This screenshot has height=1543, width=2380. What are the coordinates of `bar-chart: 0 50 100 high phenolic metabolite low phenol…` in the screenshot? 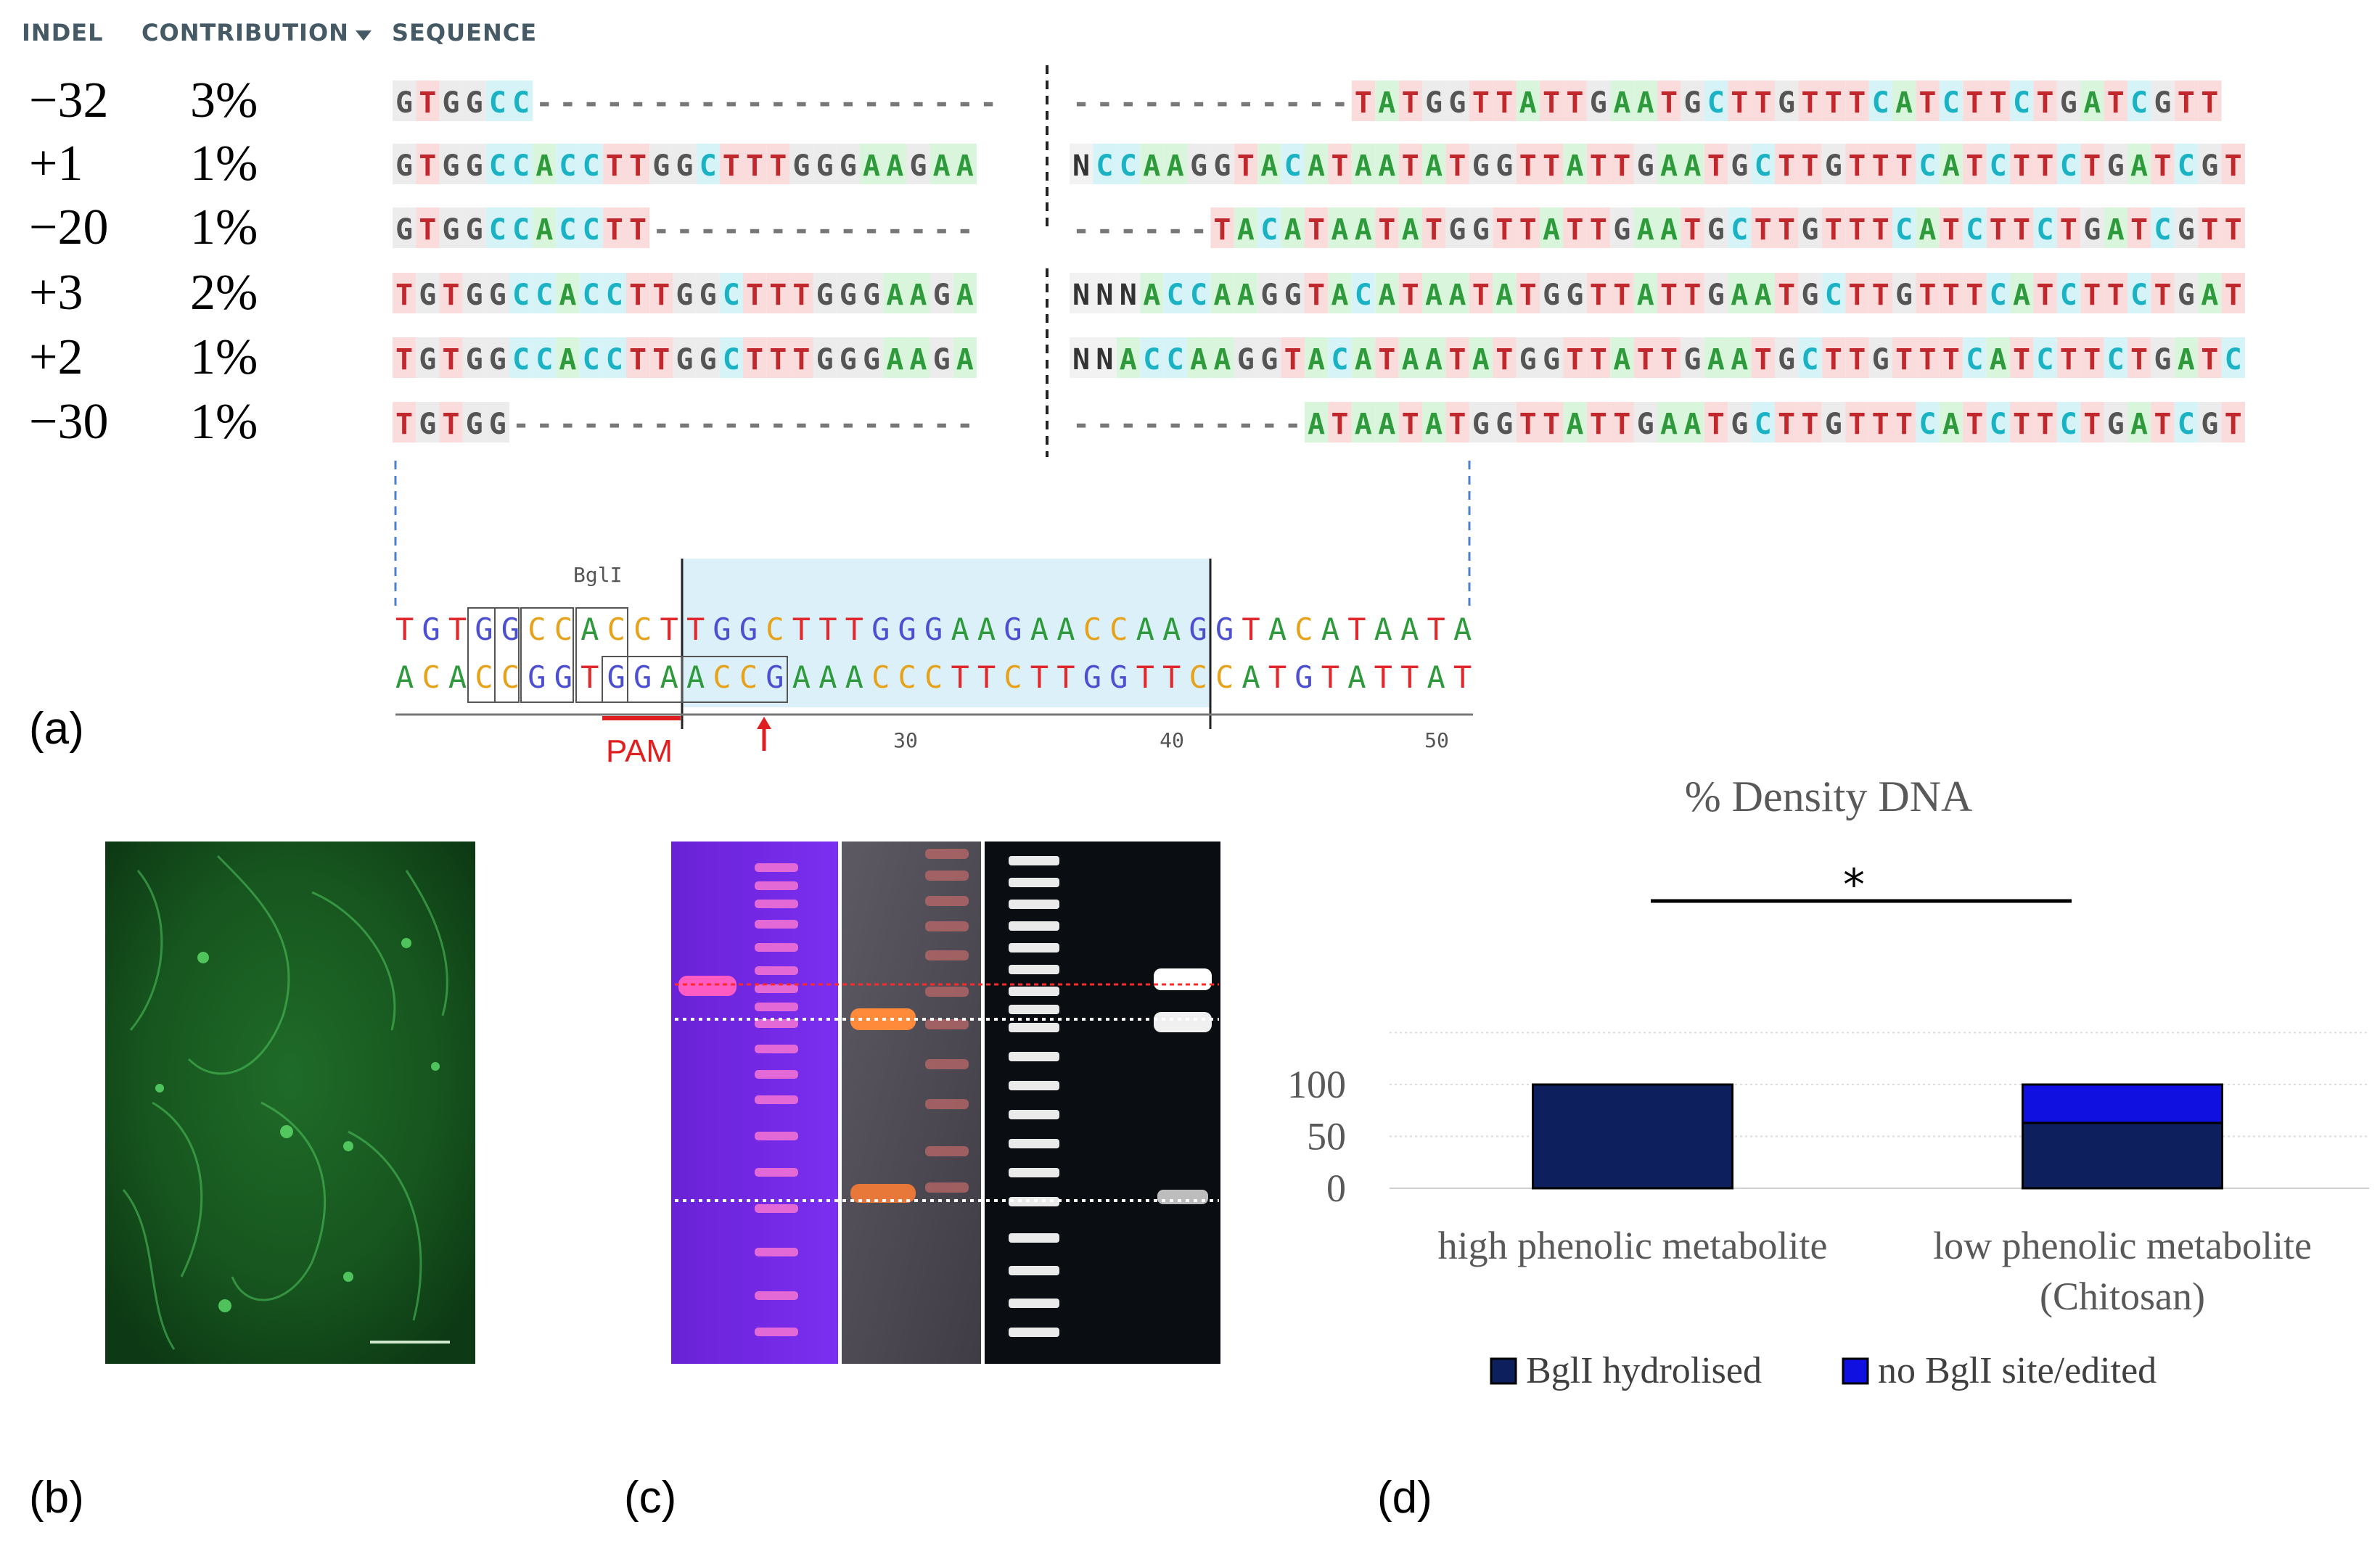 It's located at (1828, 1175).